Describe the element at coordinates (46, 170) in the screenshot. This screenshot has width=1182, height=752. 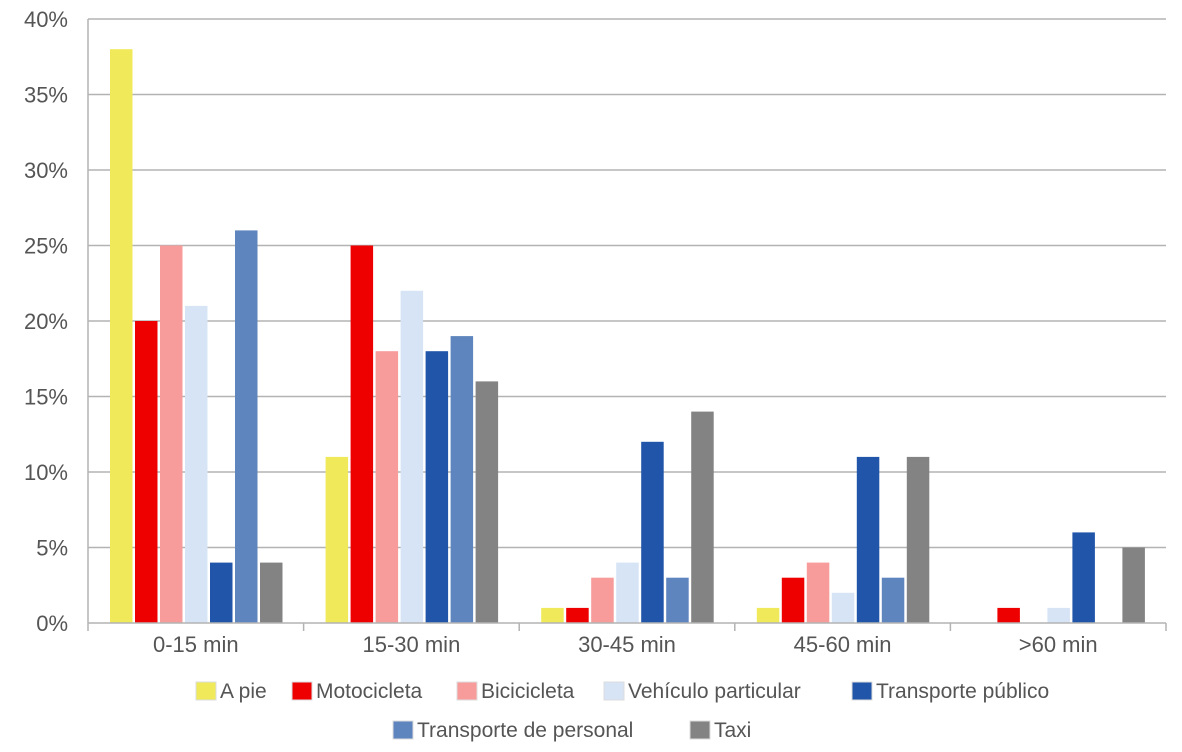
I see `y-tick-label: 30%` at that location.